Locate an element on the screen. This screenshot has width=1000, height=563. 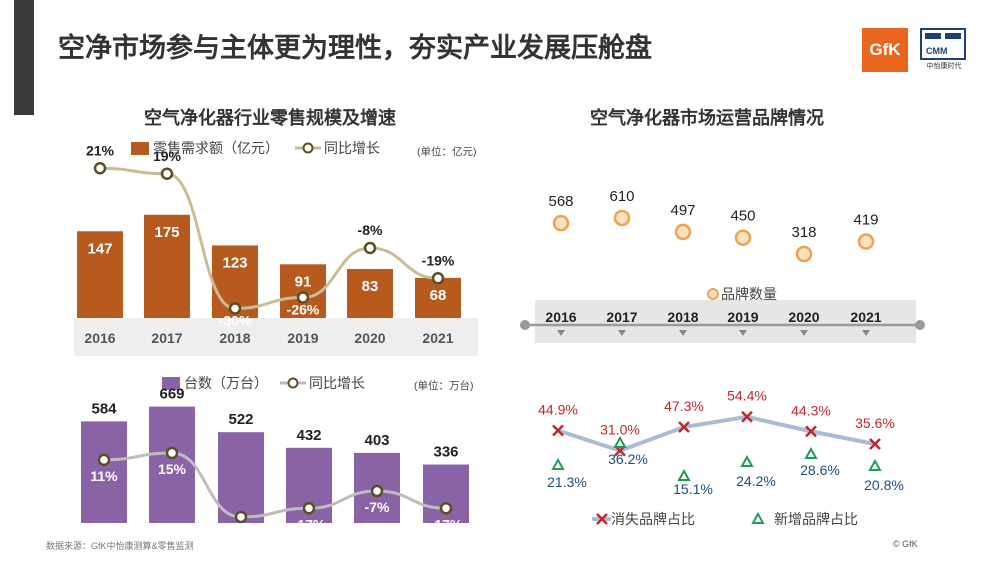
brand-count-label: 419 is located at coordinates (865, 220).